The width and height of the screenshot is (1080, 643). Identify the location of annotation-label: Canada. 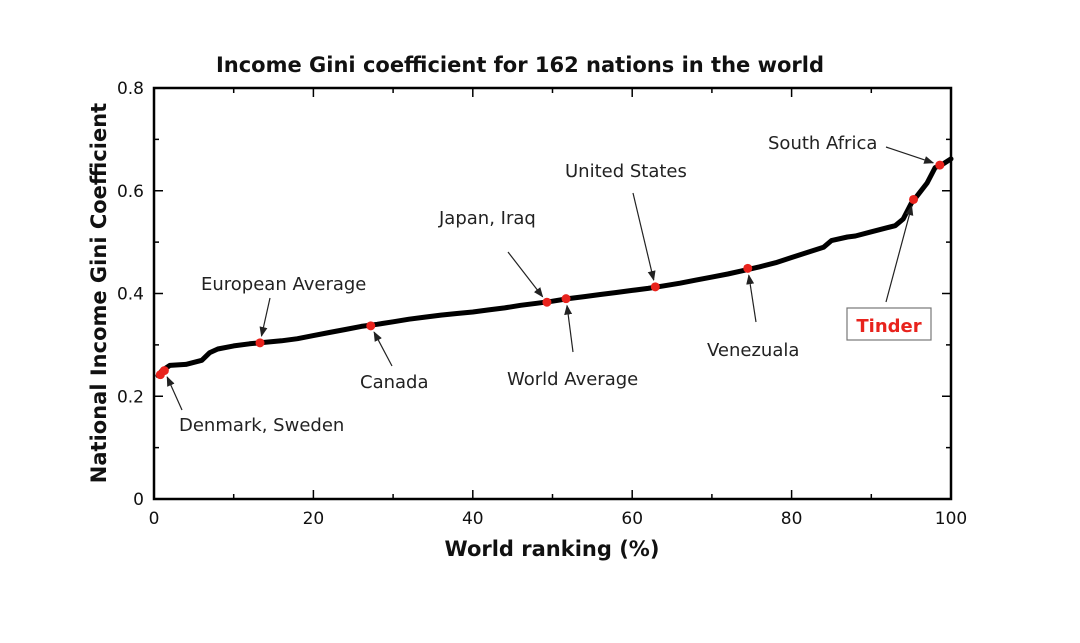
(394, 382).